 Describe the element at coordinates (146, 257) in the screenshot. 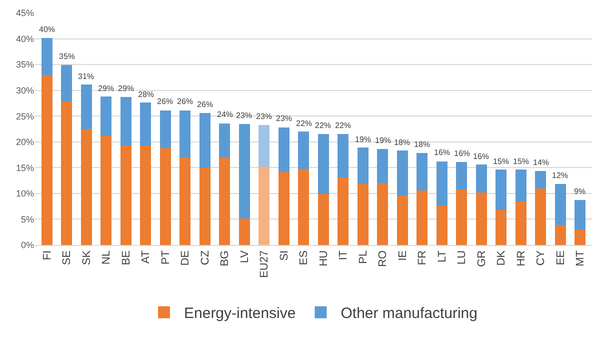

I see `x-tick-label: AT` at that location.